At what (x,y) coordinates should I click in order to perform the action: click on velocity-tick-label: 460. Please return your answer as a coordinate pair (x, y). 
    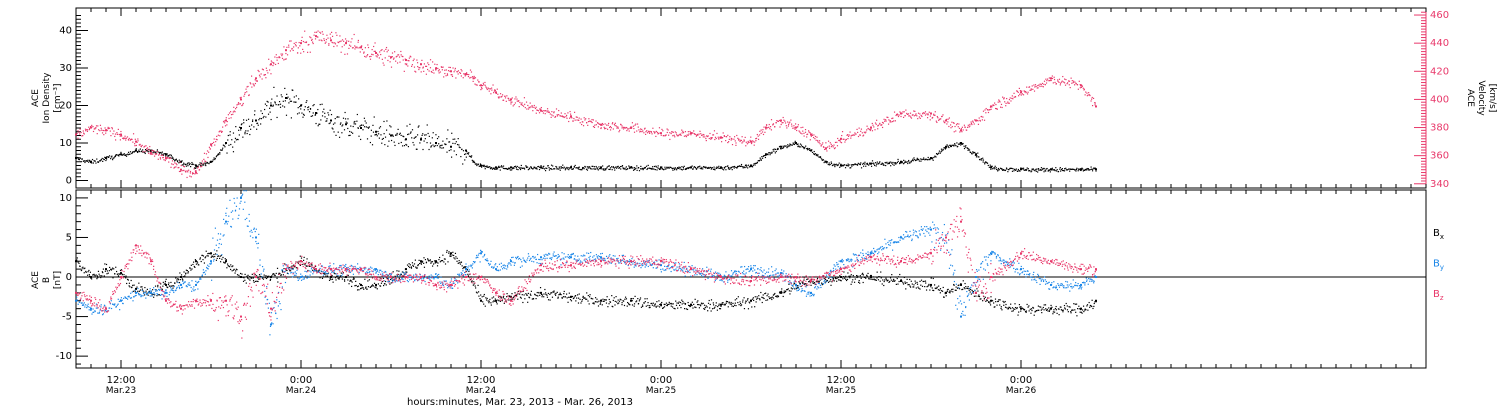
    Looking at the image, I should click on (1439, 15).